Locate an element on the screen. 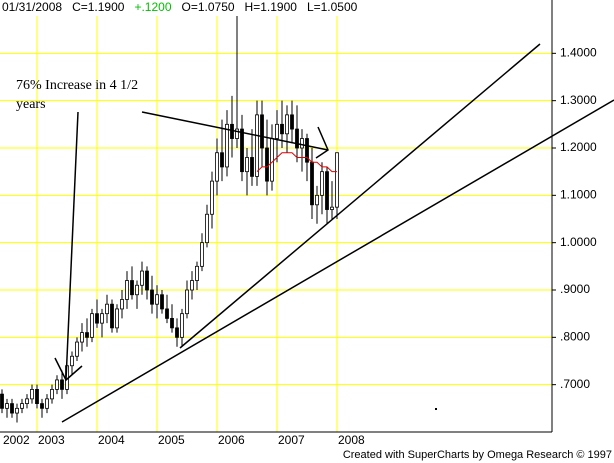 The image size is (614, 463). y-tick-label: .7000 is located at coordinates (575, 384).